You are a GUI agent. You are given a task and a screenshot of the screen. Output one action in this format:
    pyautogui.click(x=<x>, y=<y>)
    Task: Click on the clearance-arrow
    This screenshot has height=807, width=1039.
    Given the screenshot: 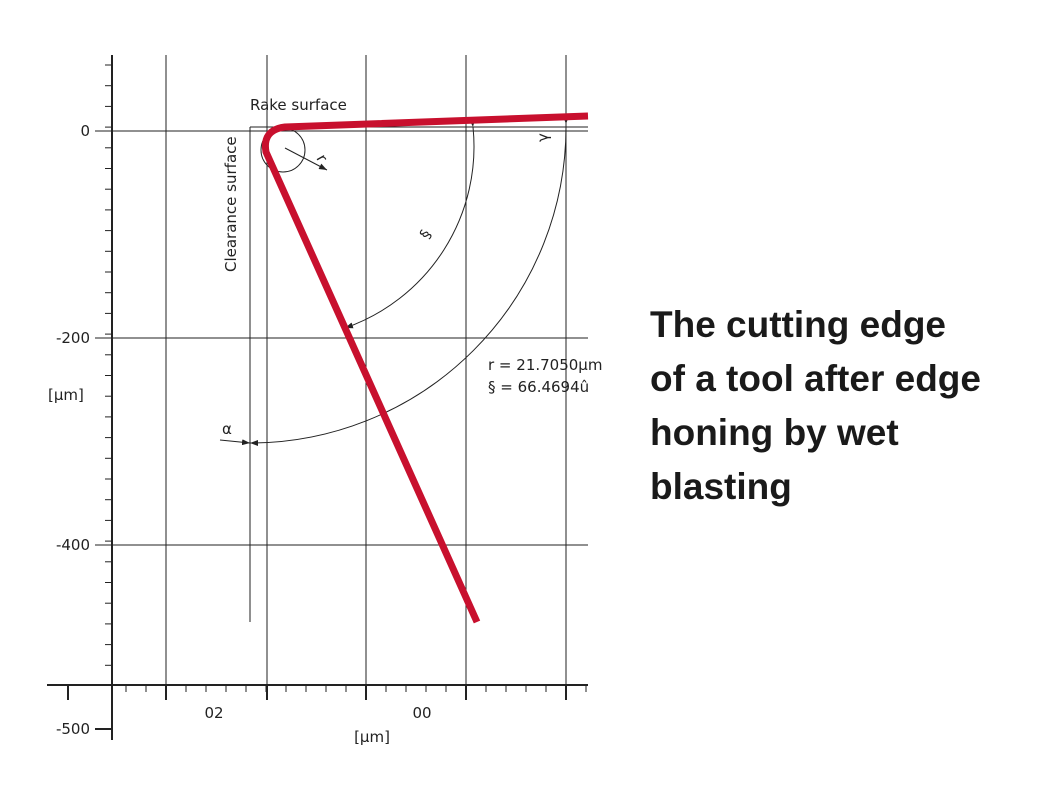 What is the action you would take?
    pyautogui.click(x=235, y=442)
    